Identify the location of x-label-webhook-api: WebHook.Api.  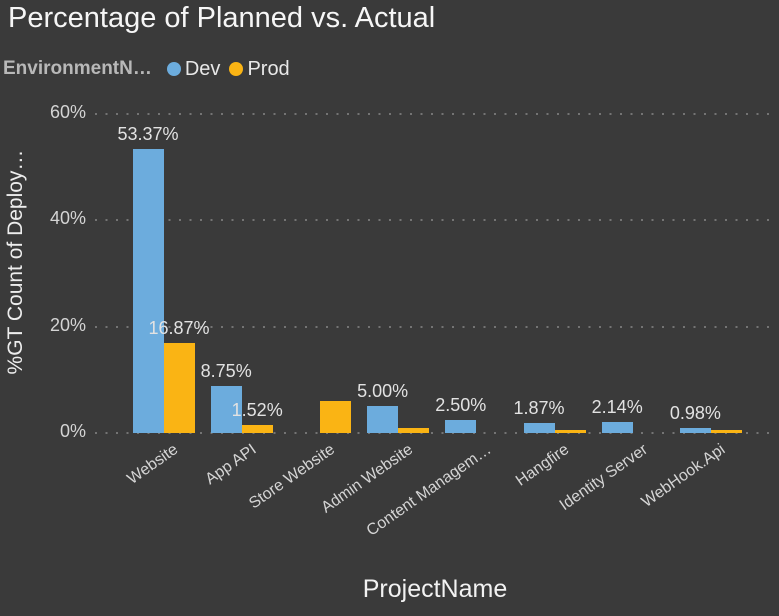
(684, 476).